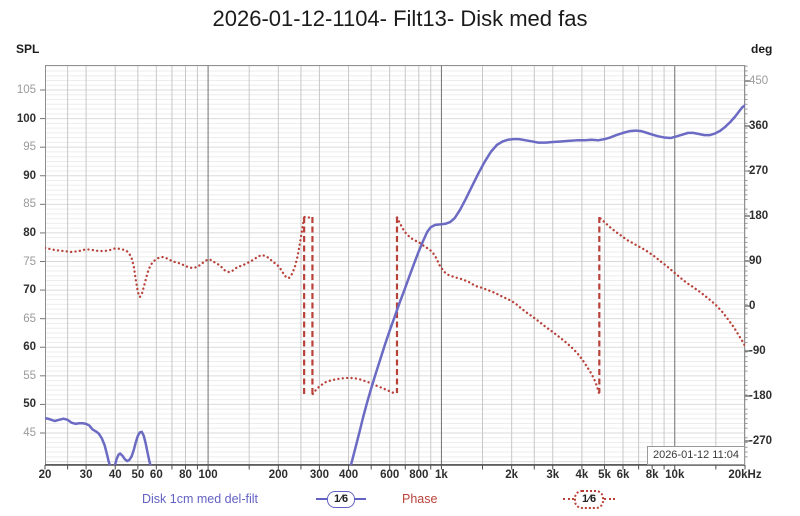 The height and width of the screenshot is (516, 800). Describe the element at coordinates (29, 232) in the screenshot. I see `left-axis-tick-label: 80` at that location.